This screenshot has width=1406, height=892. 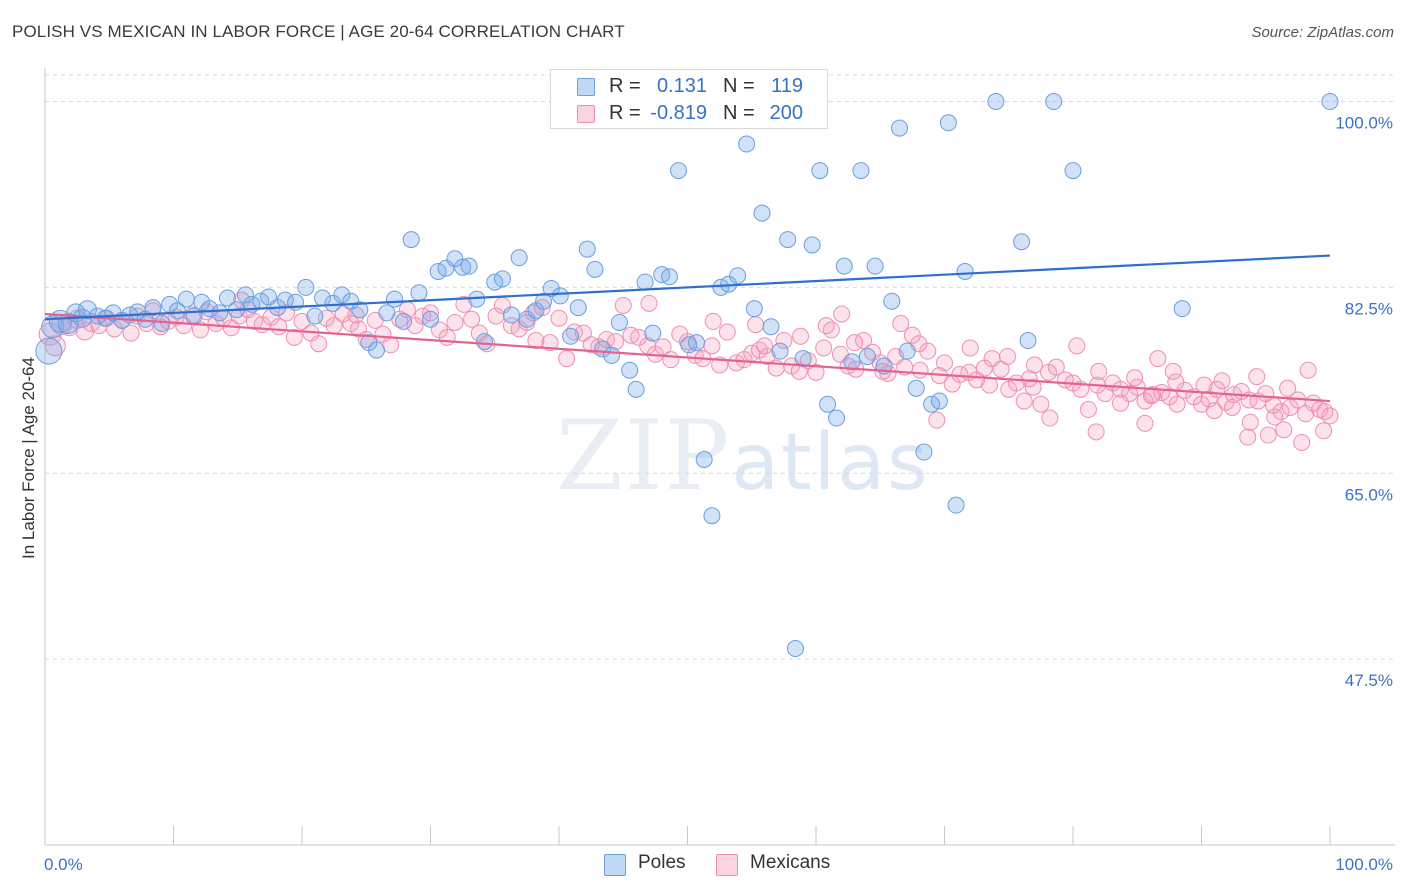 I want to click on watermark: ZIPatlas, so click(x=743, y=456).